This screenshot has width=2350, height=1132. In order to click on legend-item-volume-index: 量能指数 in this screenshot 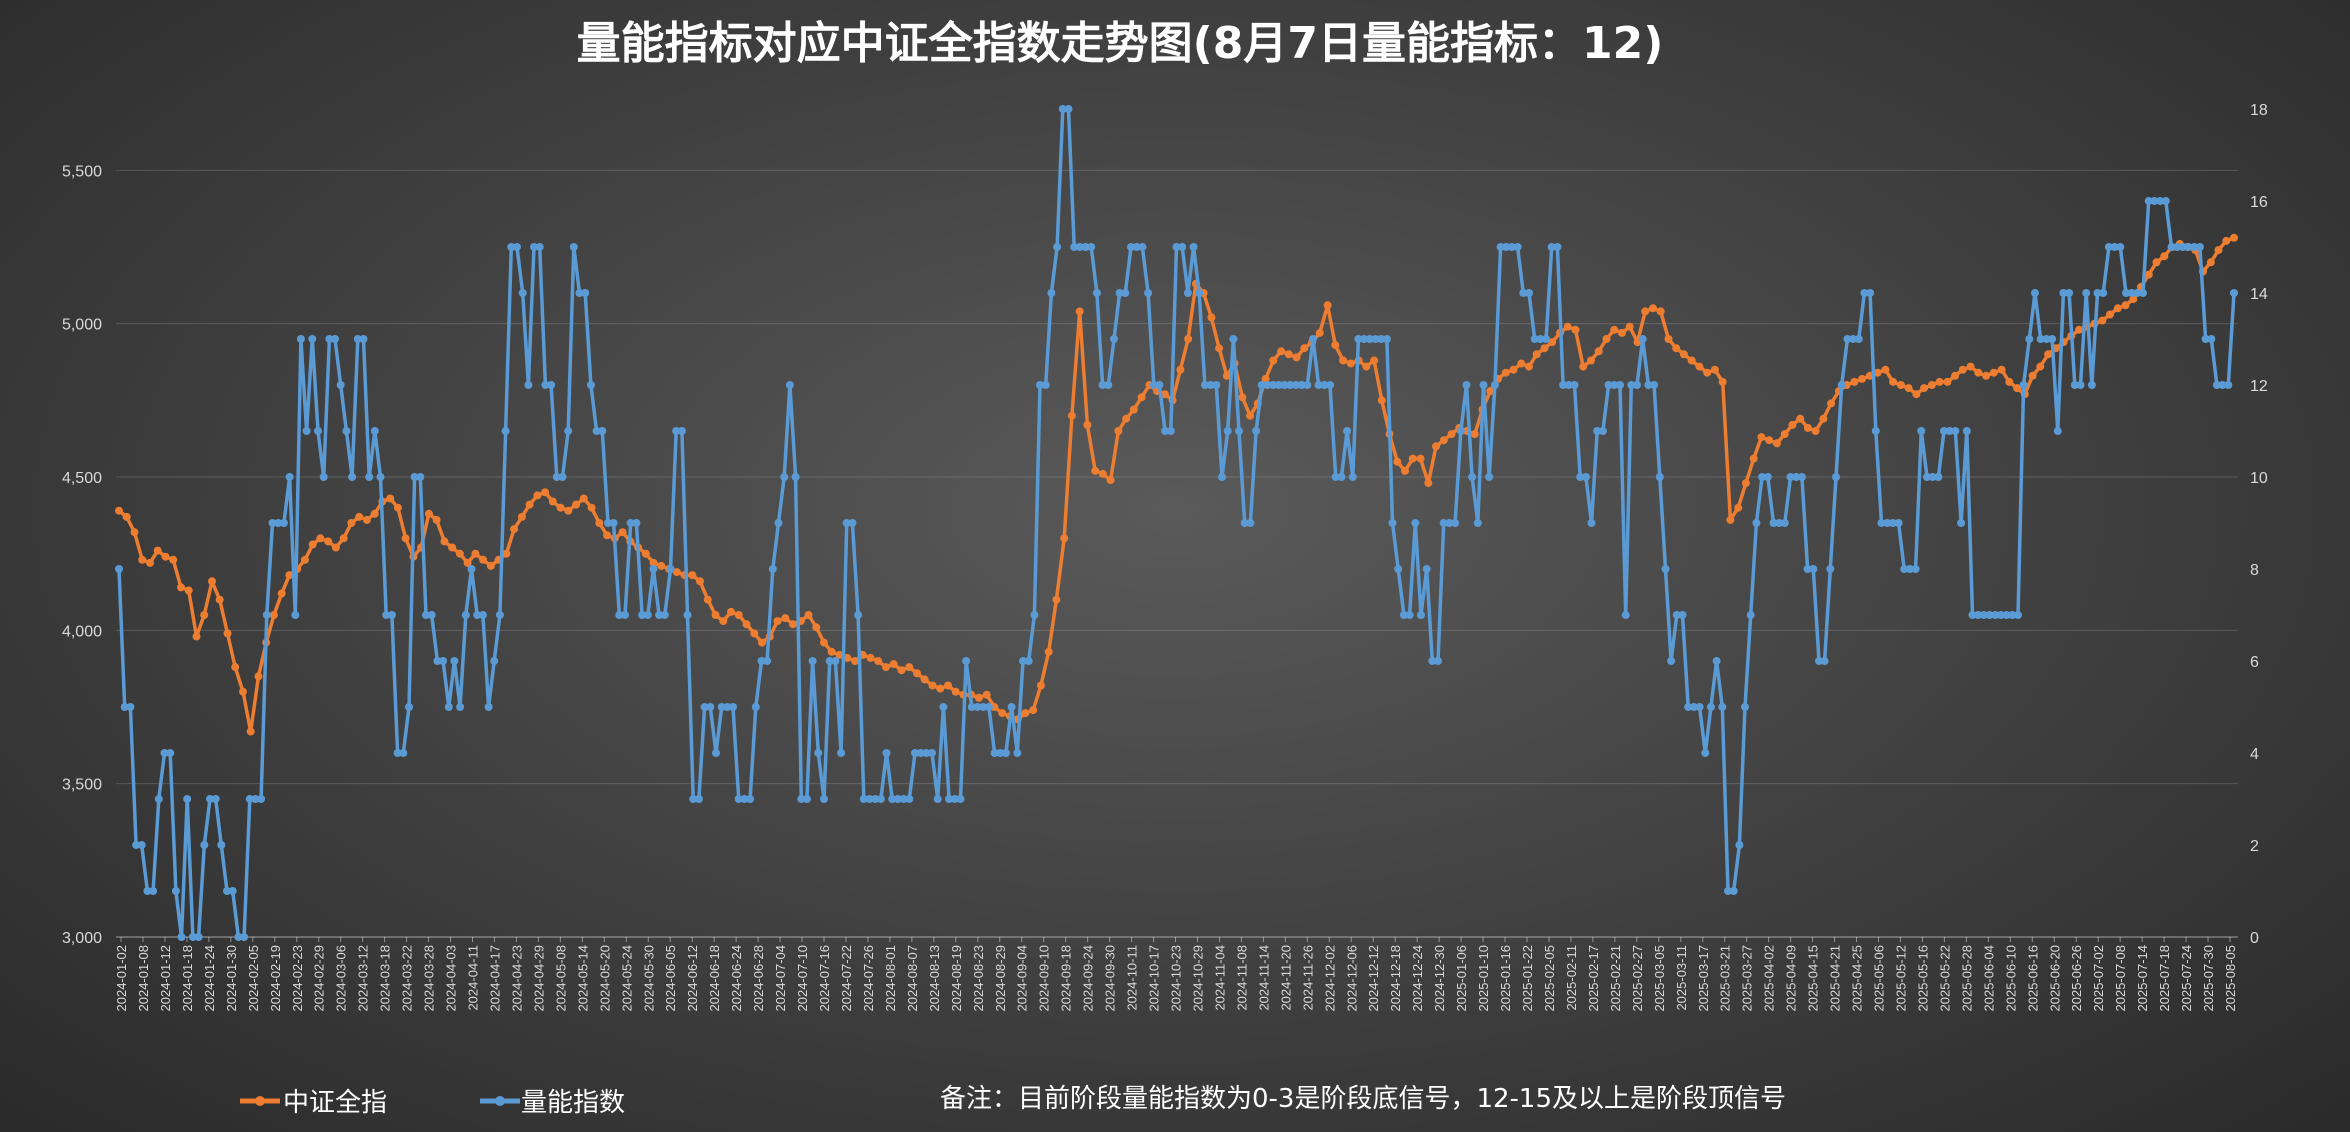, I will do `click(552, 1103)`.